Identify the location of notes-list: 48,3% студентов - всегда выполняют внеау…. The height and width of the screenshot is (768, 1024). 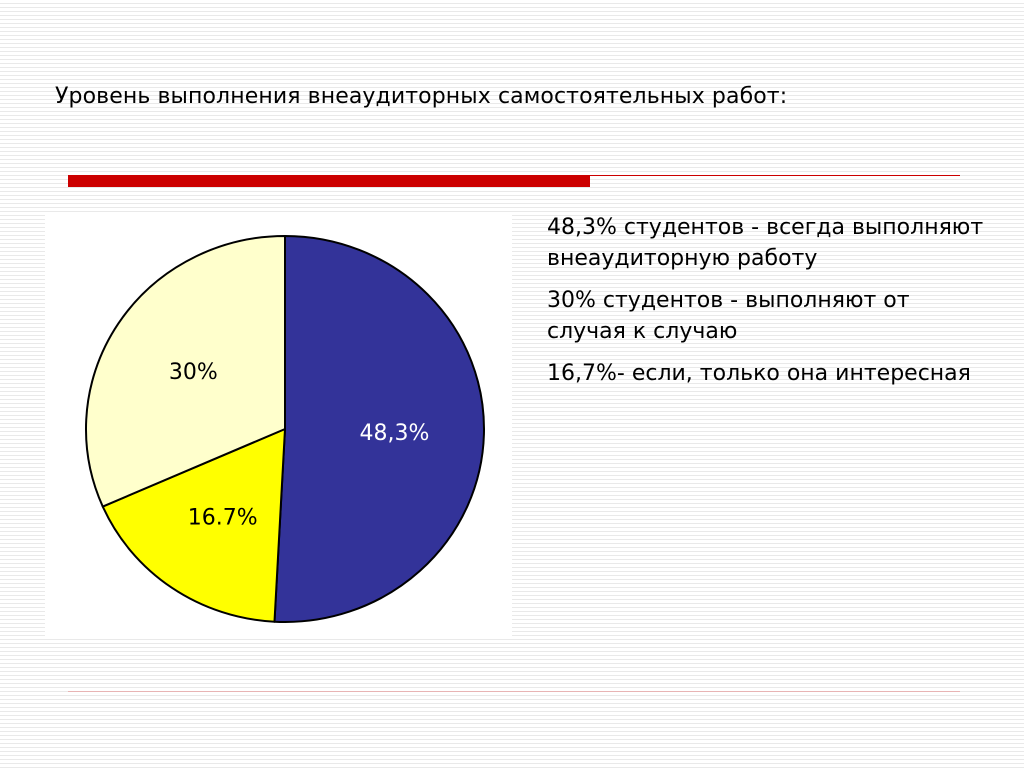
(767, 306).